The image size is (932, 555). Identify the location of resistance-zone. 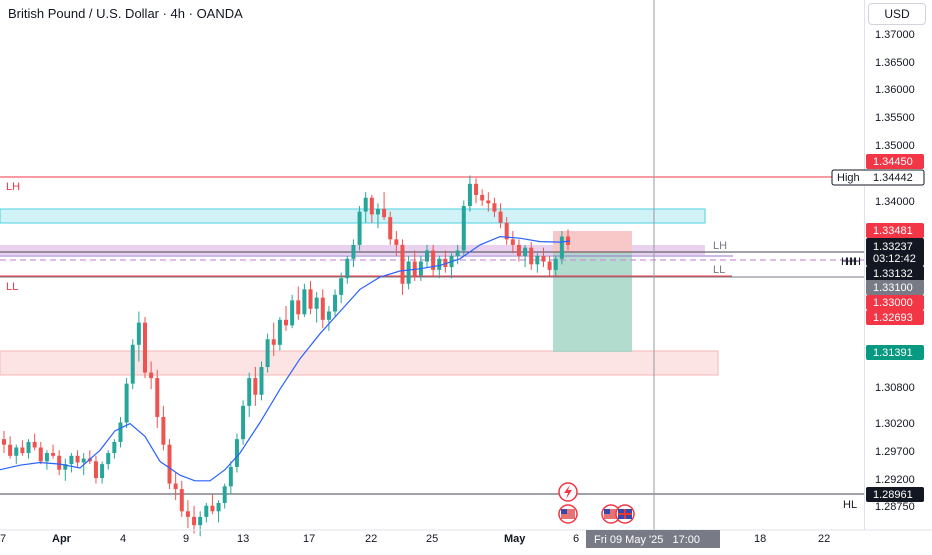
(353, 216).